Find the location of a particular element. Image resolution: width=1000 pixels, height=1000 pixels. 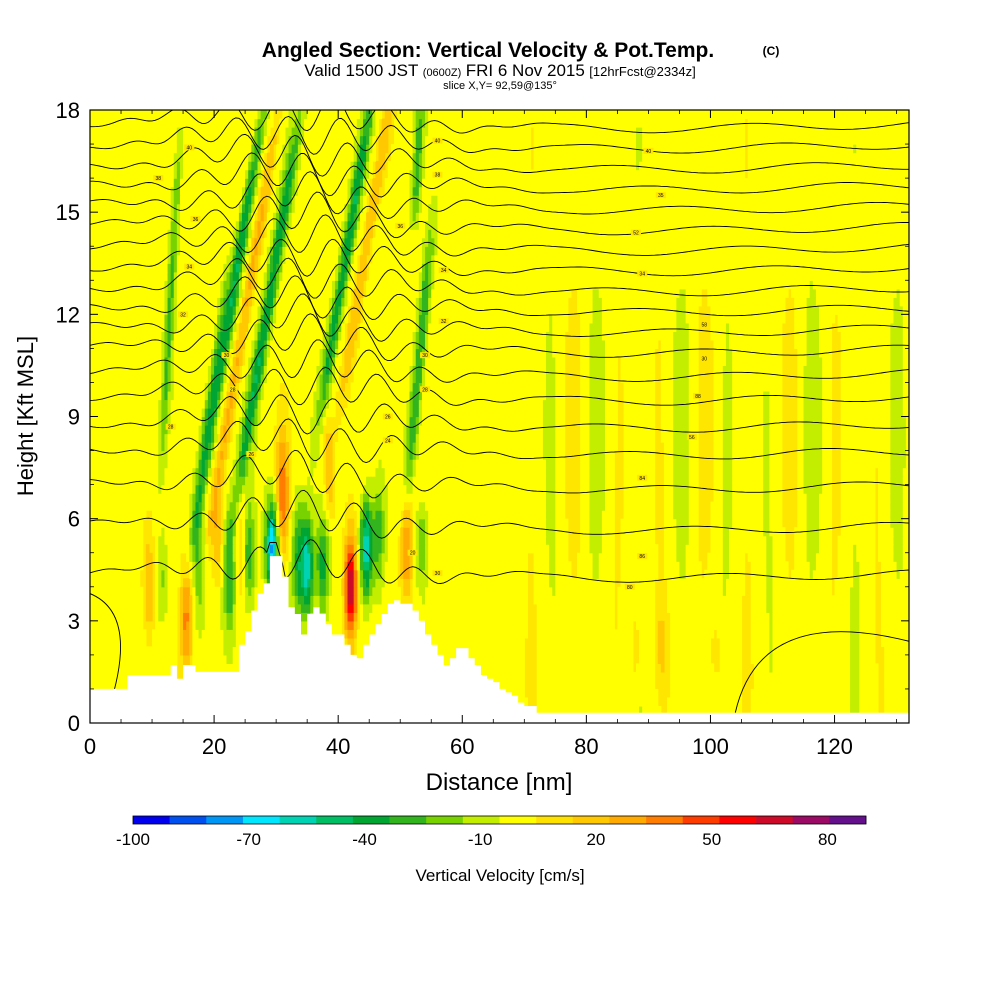

subtitle-forecast: [12hrFcst@2334z] is located at coordinates (642, 71).